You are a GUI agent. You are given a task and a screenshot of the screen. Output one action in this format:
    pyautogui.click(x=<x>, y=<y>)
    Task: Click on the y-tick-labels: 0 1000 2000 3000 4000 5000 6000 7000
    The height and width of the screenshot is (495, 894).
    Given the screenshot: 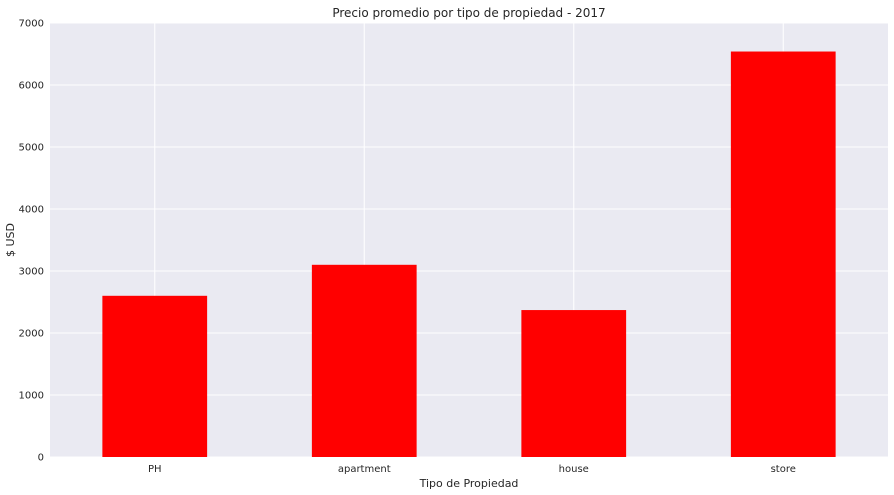 What is the action you would take?
    pyautogui.click(x=31, y=241)
    